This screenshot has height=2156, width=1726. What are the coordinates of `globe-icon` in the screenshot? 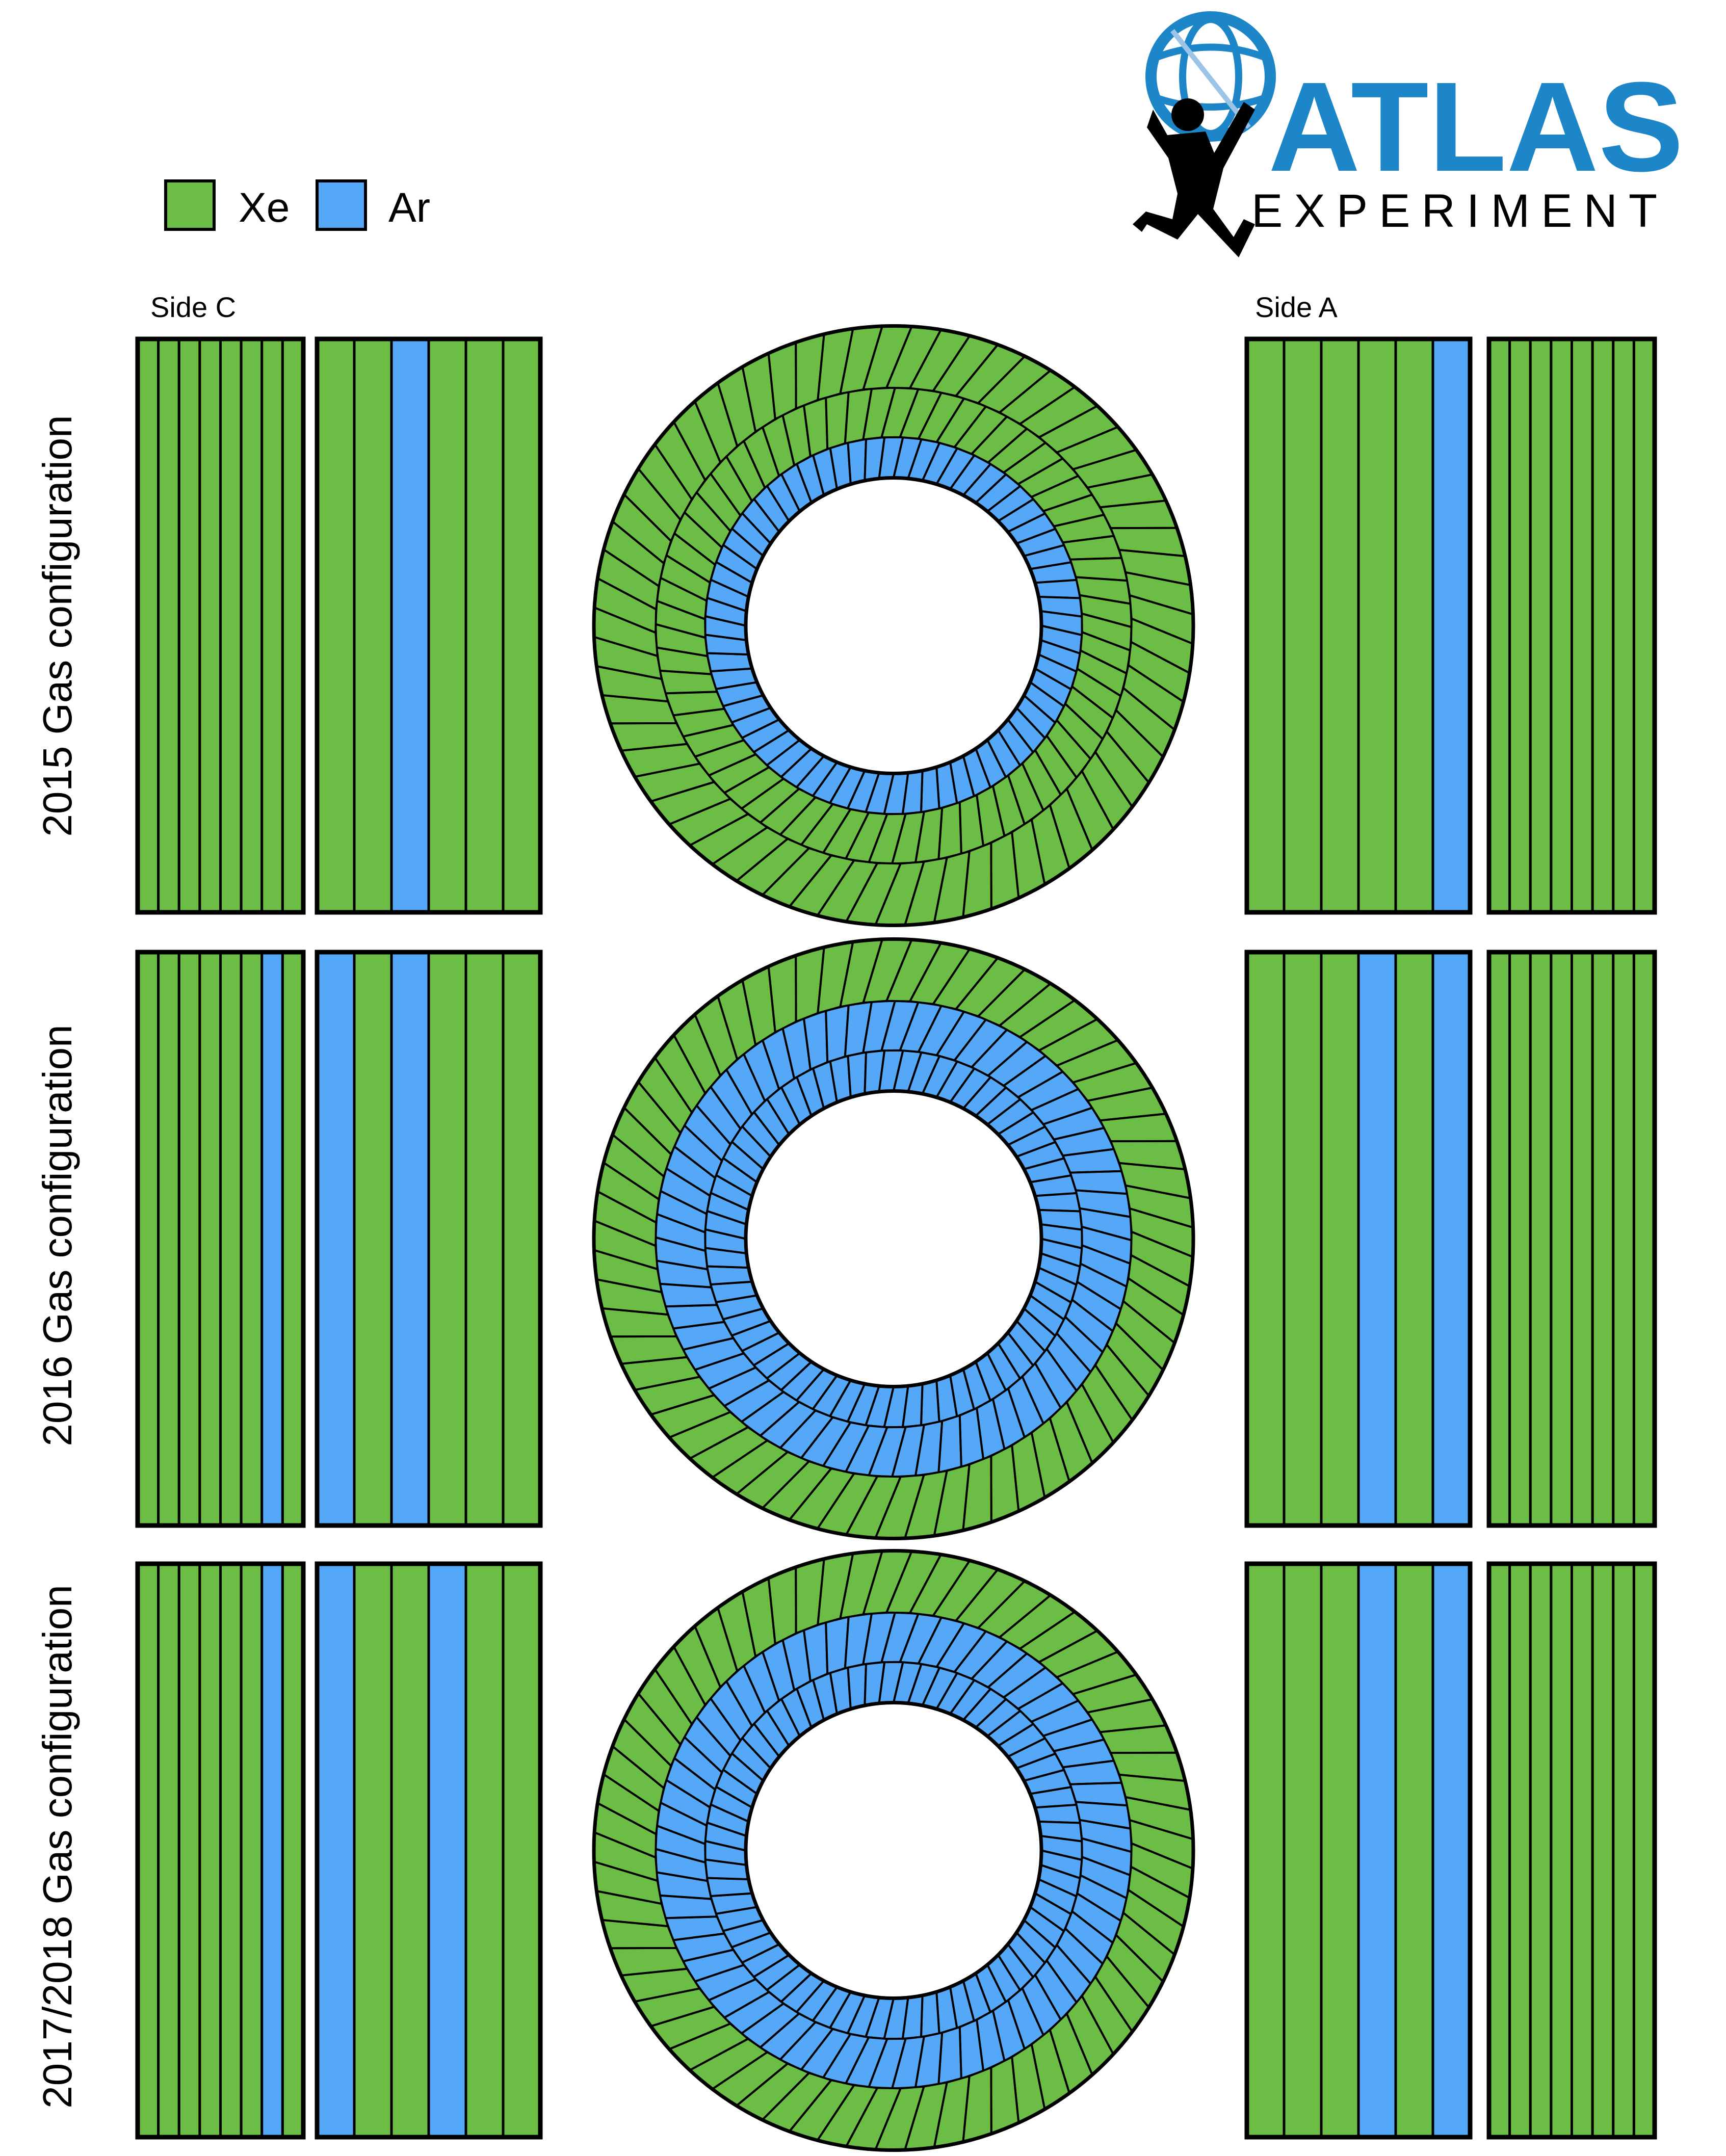 It's located at (1211, 76).